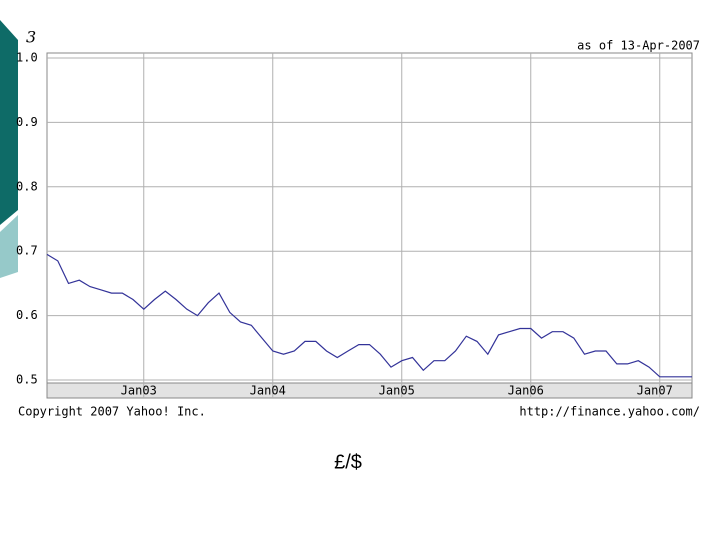 The height and width of the screenshot is (540, 720). What do you see at coordinates (27, 380) in the screenshot?
I see `y-tick-label: 0.5` at bounding box center [27, 380].